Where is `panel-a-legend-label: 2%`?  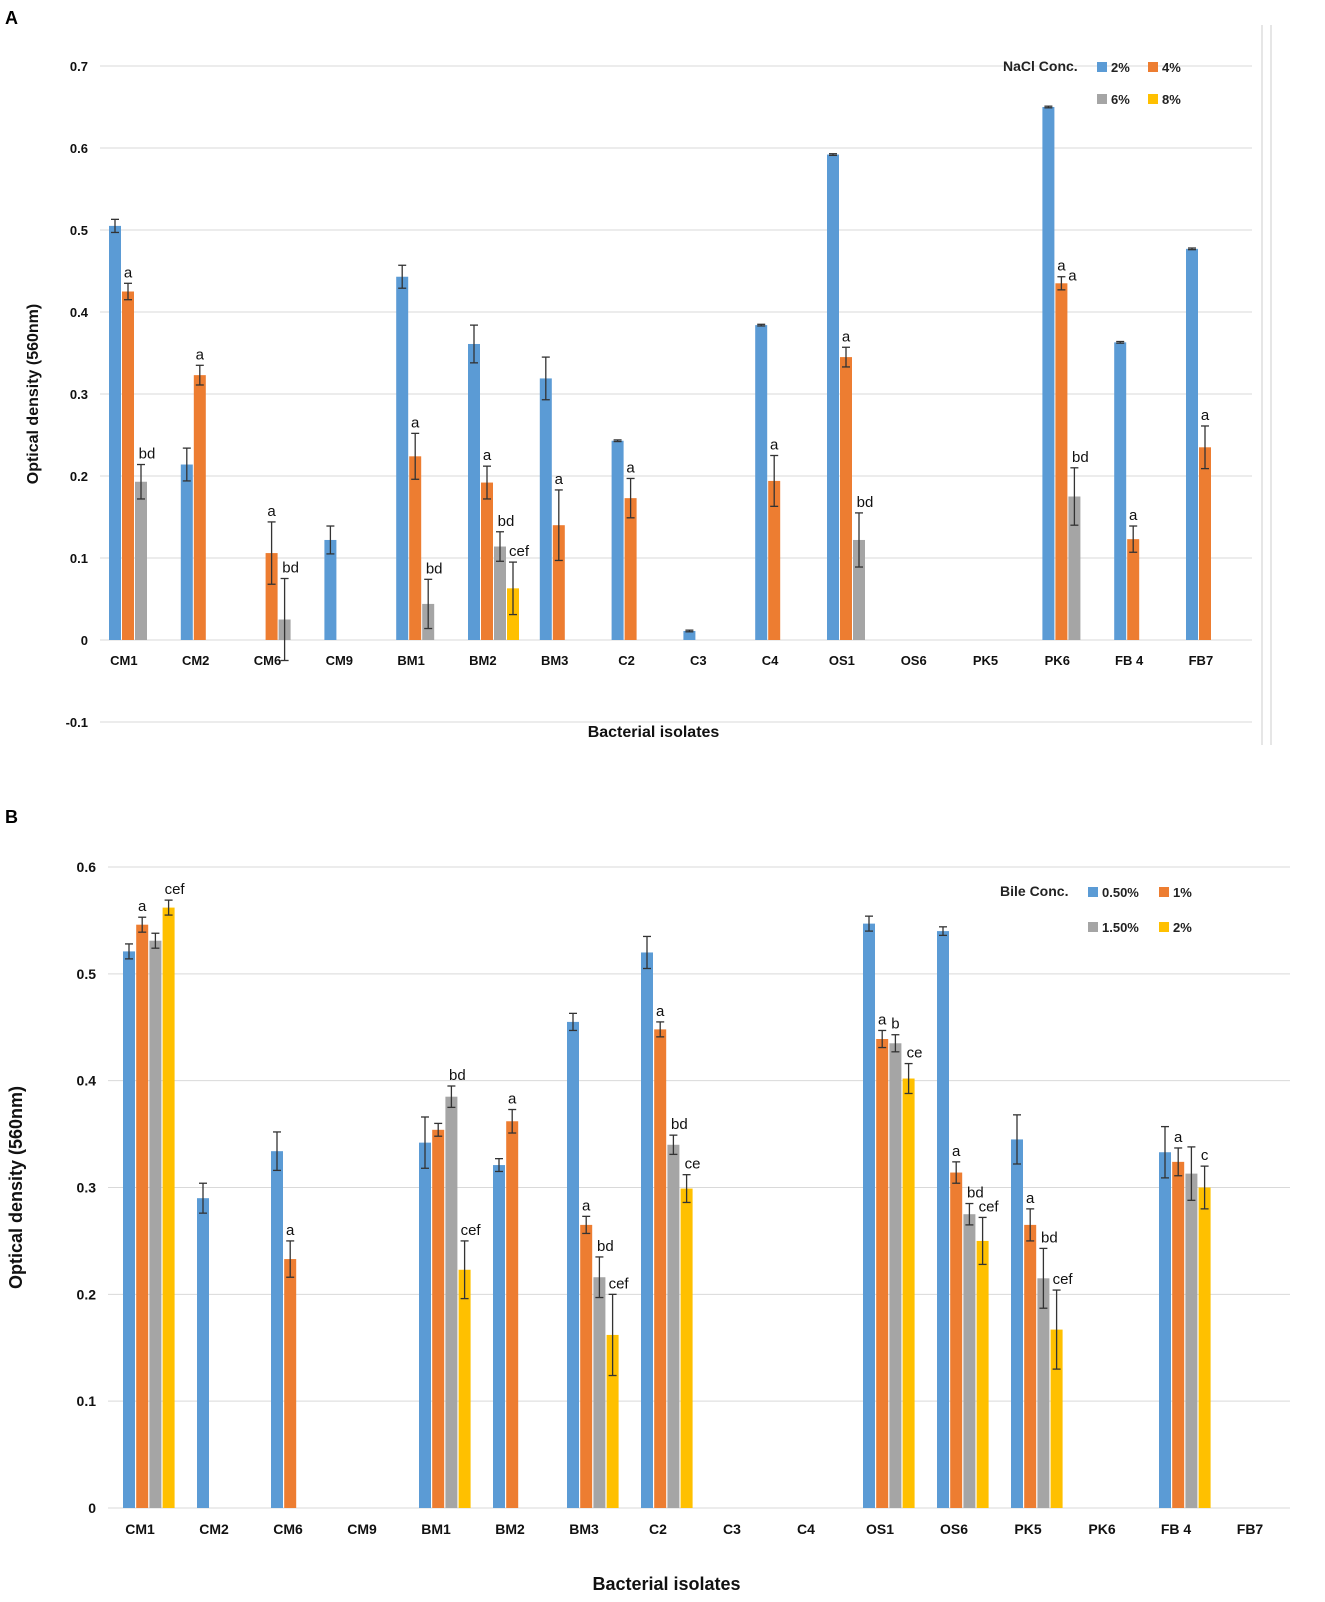 panel-a-legend-label: 2% is located at coordinates (1120, 67).